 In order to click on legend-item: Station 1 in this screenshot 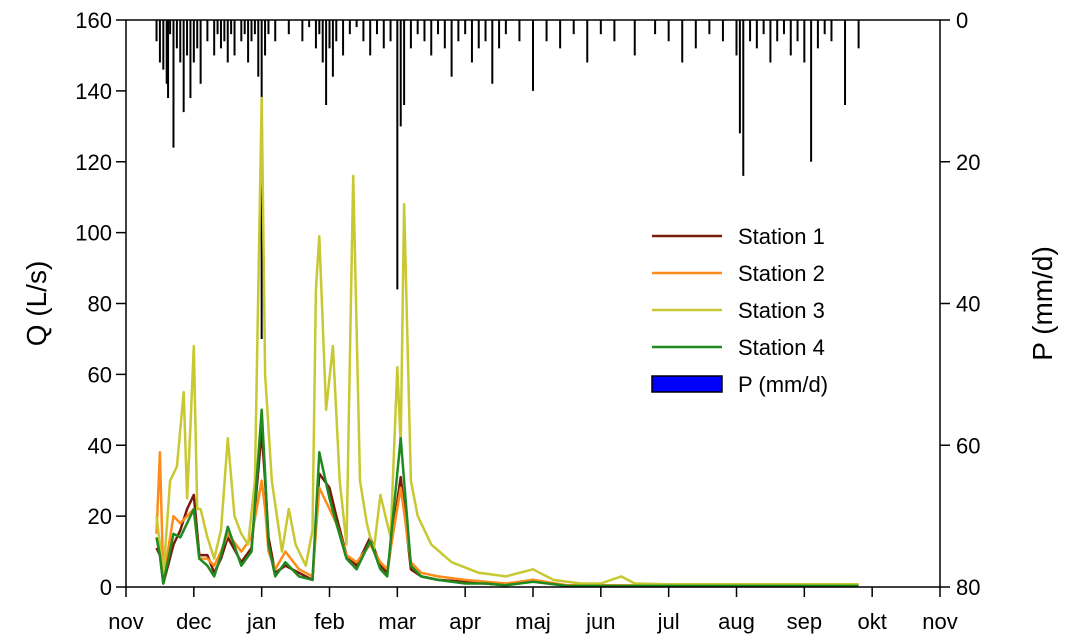, I will do `click(738, 236)`.